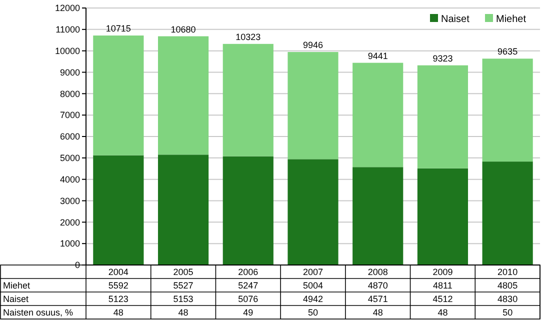 This screenshot has height=320, width=545. Describe the element at coordinates (67, 8) in the screenshot. I see `y-tick-label: 12000` at that location.